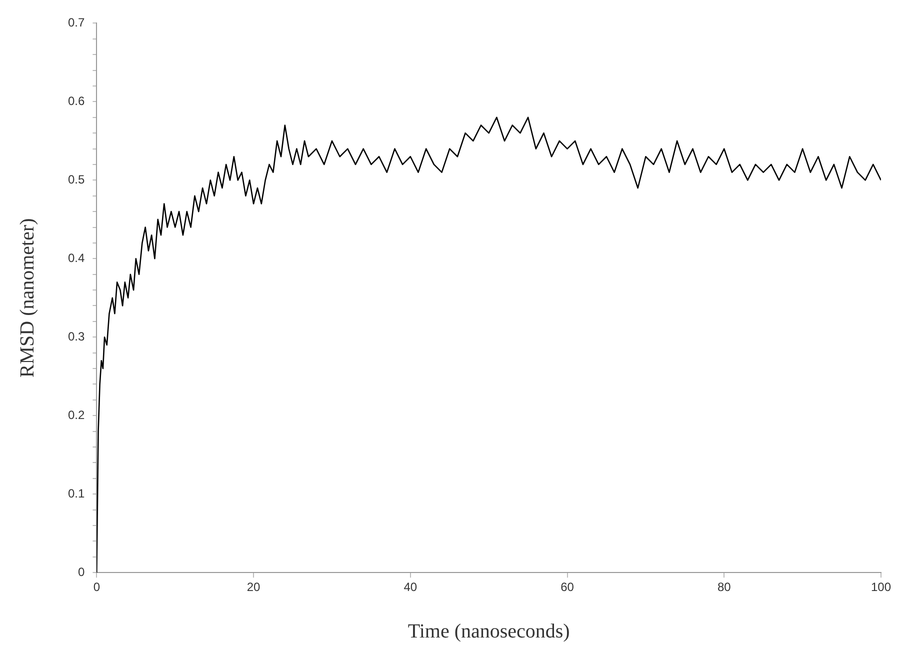 The image size is (902, 660). Describe the element at coordinates (567, 587) in the screenshot. I see `x-tick-label: 60` at that location.